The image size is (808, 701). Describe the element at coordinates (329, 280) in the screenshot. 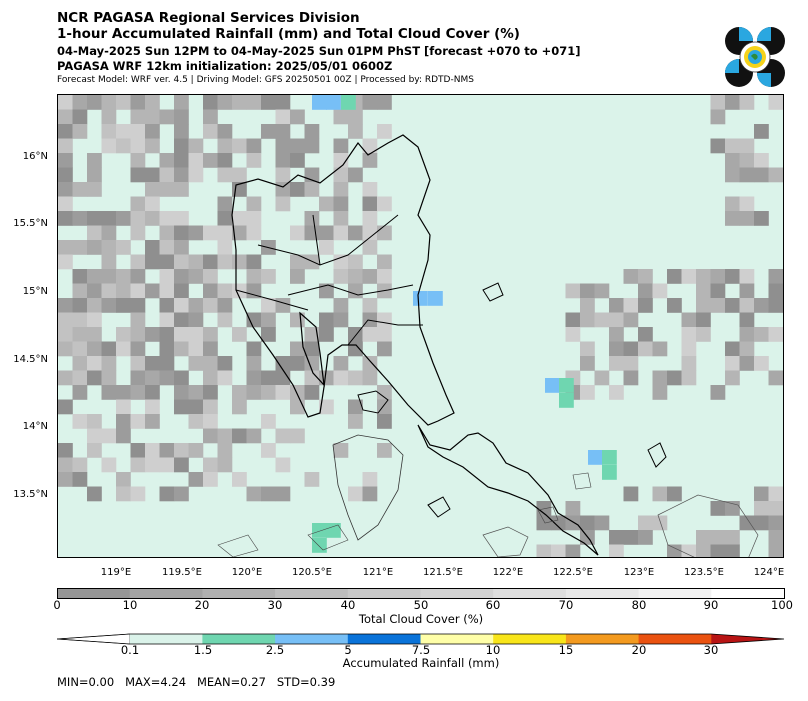

I see `province-boundaries` at that location.